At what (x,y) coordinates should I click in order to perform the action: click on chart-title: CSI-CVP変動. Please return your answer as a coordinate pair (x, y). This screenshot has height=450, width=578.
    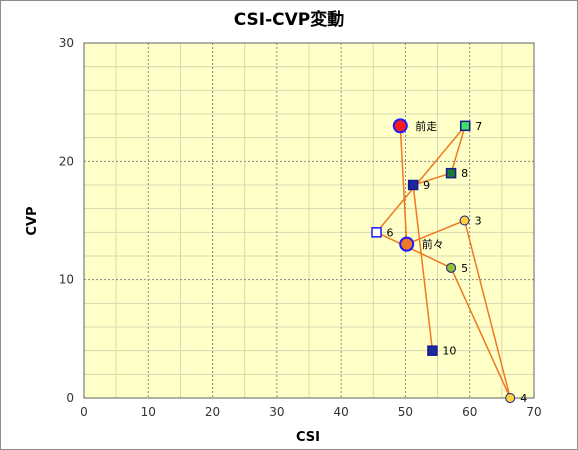
    Looking at the image, I should click on (289, 19).